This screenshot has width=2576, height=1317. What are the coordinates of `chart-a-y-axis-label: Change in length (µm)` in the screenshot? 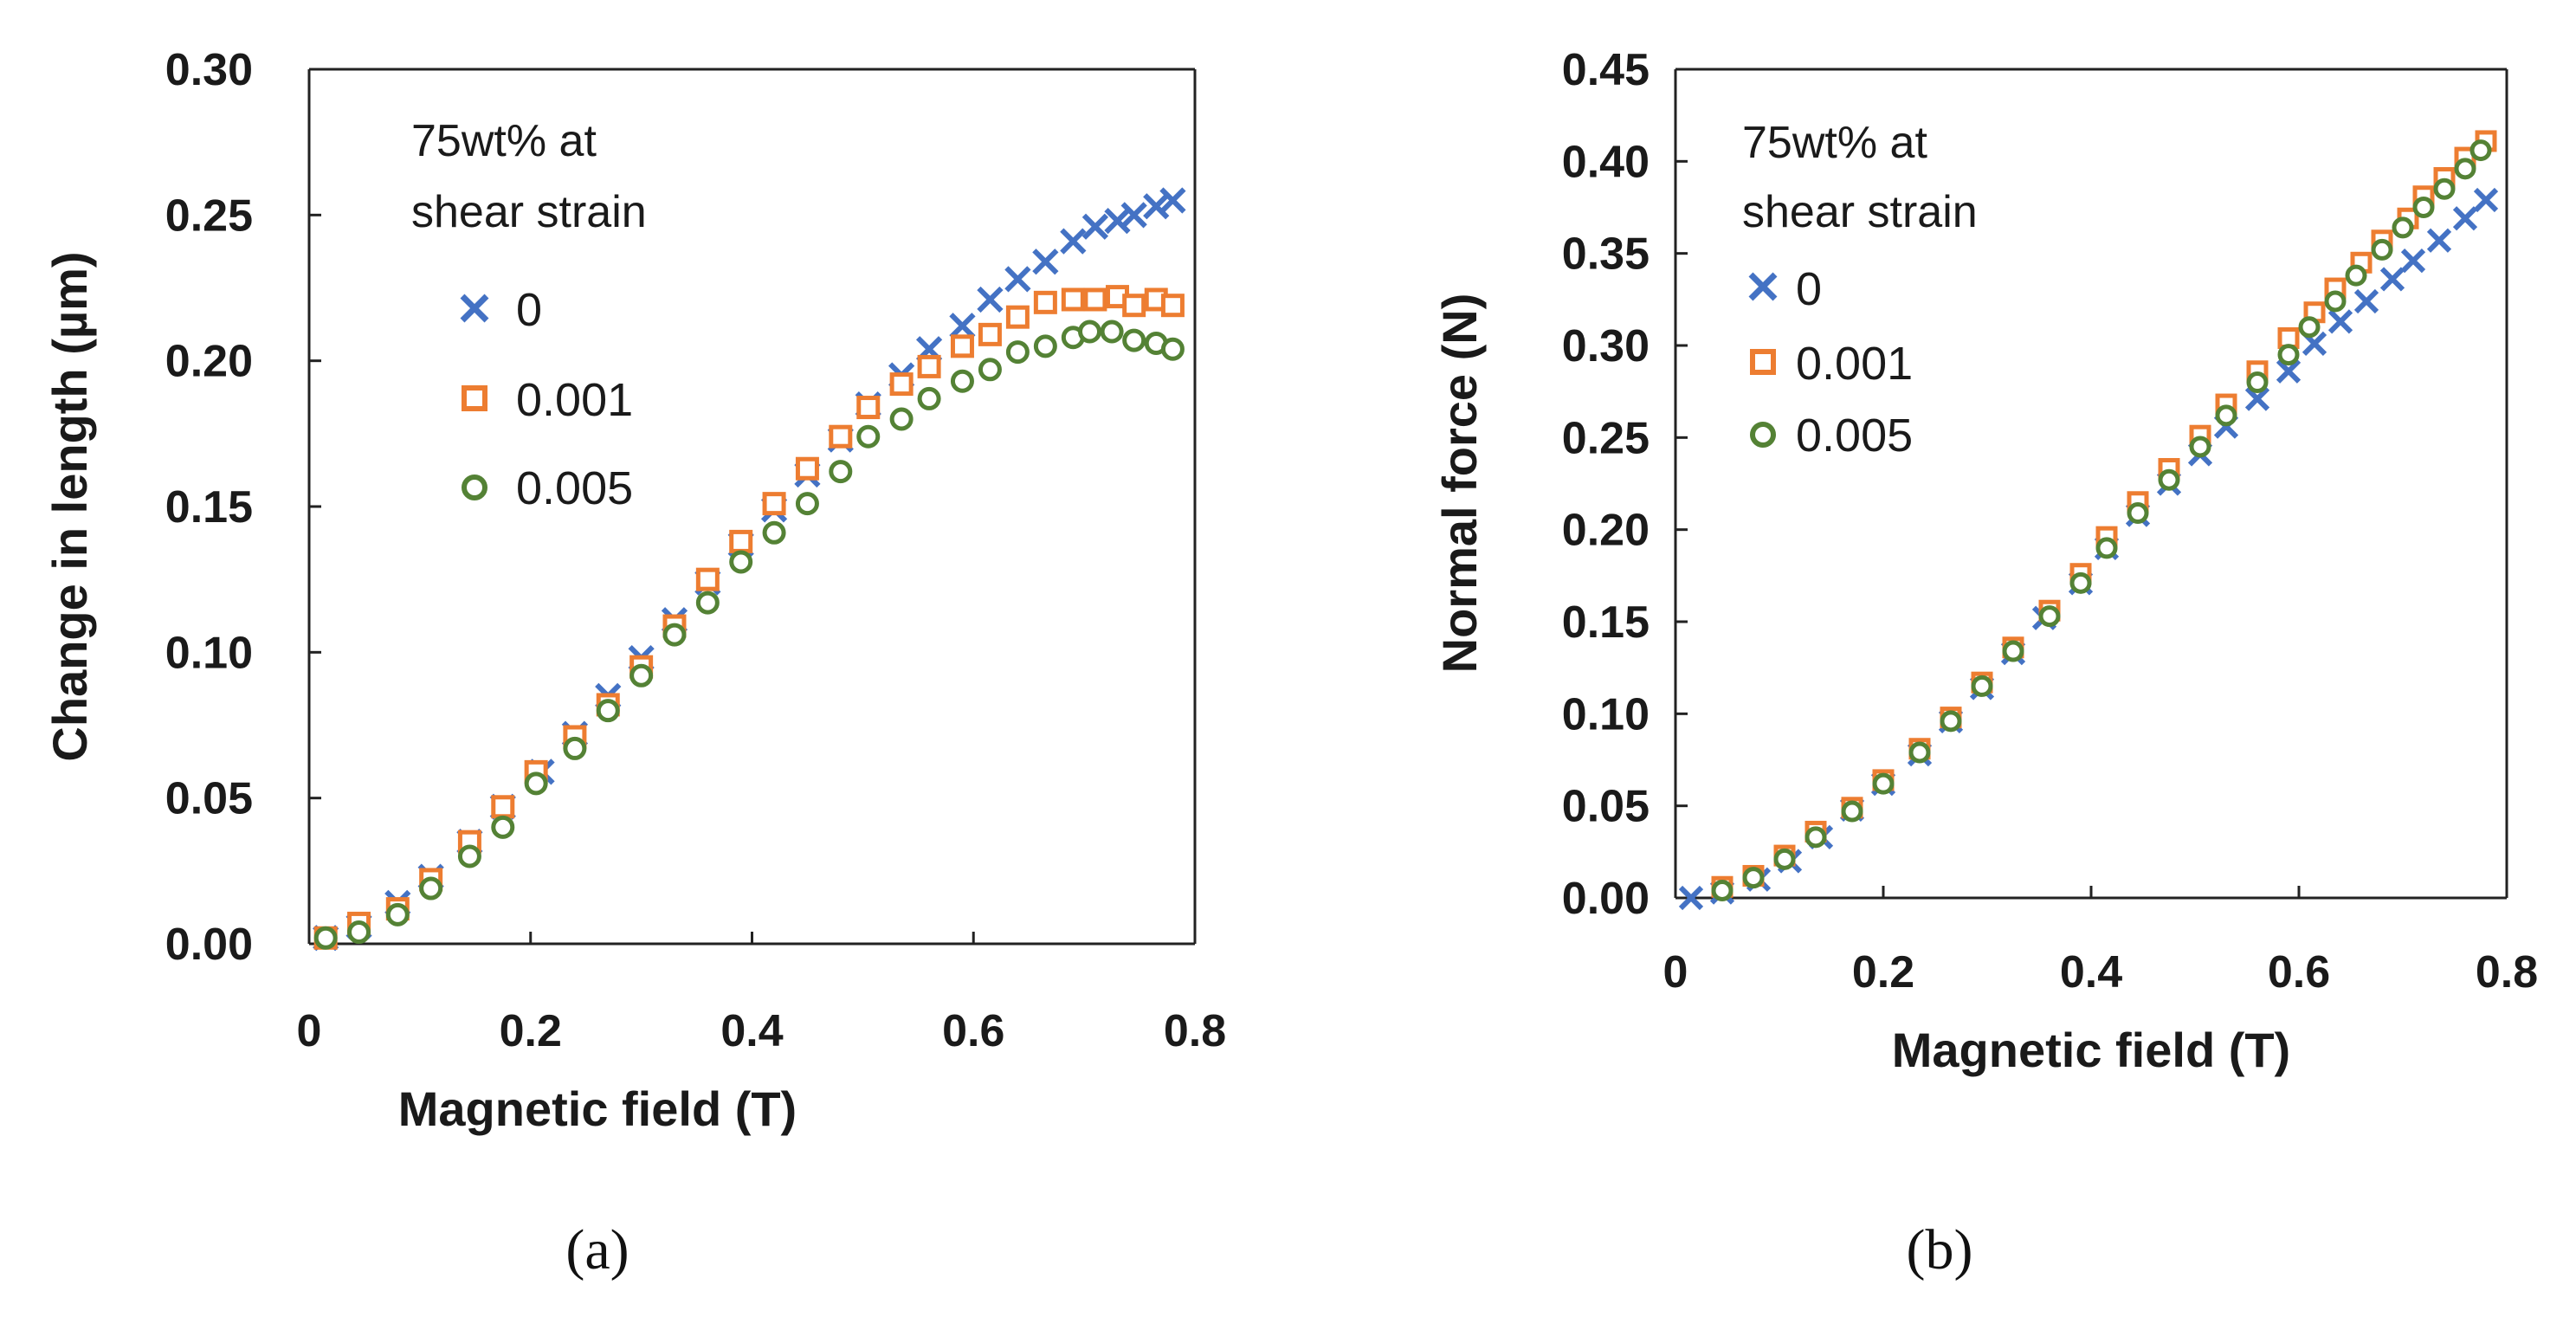 It's located at (69, 506).